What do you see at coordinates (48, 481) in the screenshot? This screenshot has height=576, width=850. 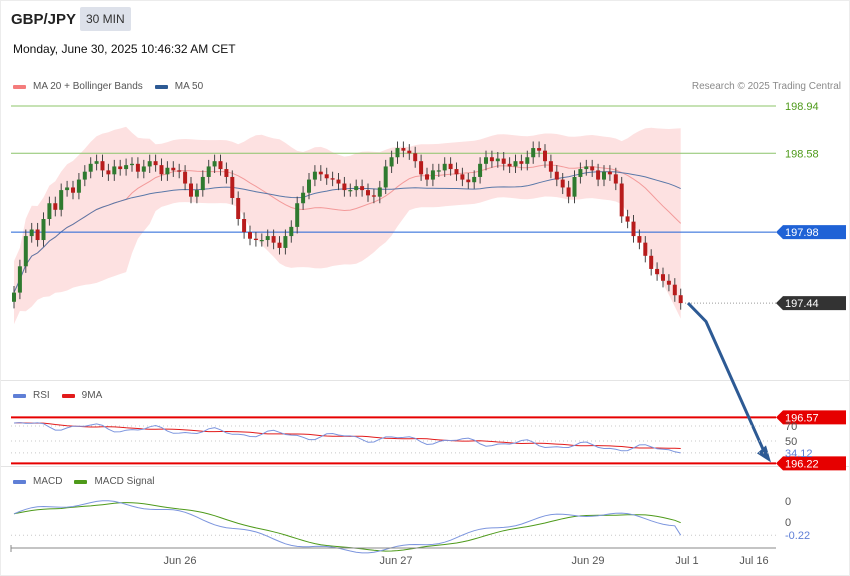 I see `legend-label-macd: MACD` at bounding box center [48, 481].